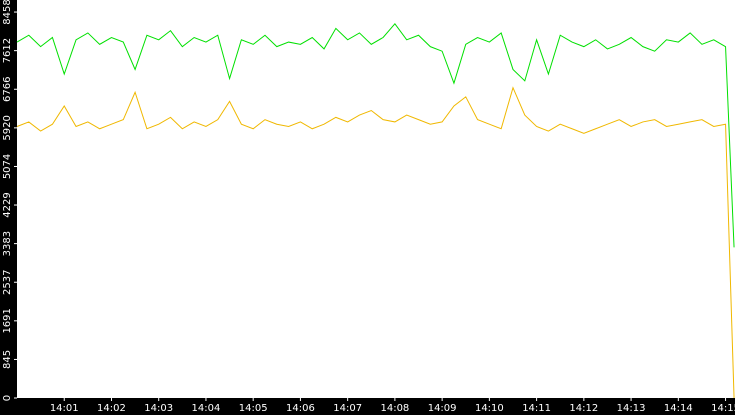 The image size is (735, 415). What do you see at coordinates (158, 408) in the screenshot?
I see `x-tick-label: 14:03` at bounding box center [158, 408].